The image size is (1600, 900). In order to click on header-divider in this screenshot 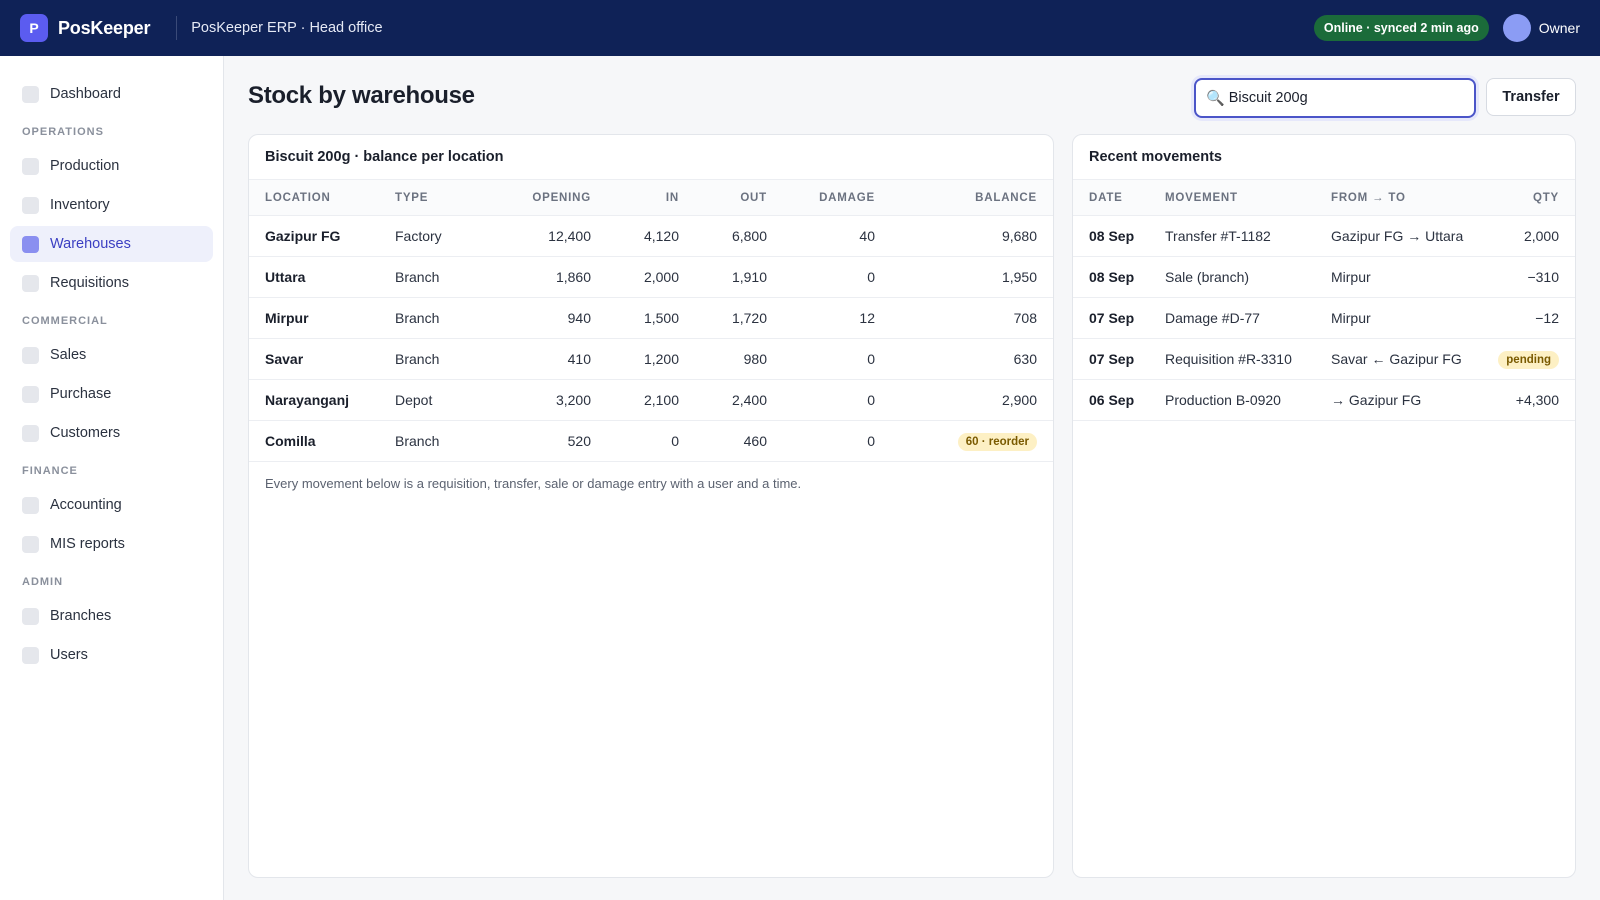, I will do `click(177, 28)`.